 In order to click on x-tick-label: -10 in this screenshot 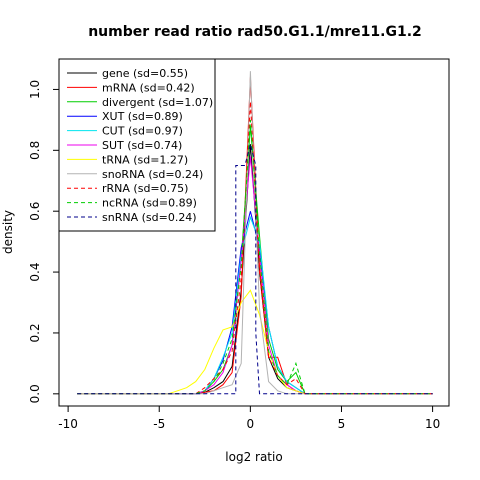, I will do `click(68, 424)`.